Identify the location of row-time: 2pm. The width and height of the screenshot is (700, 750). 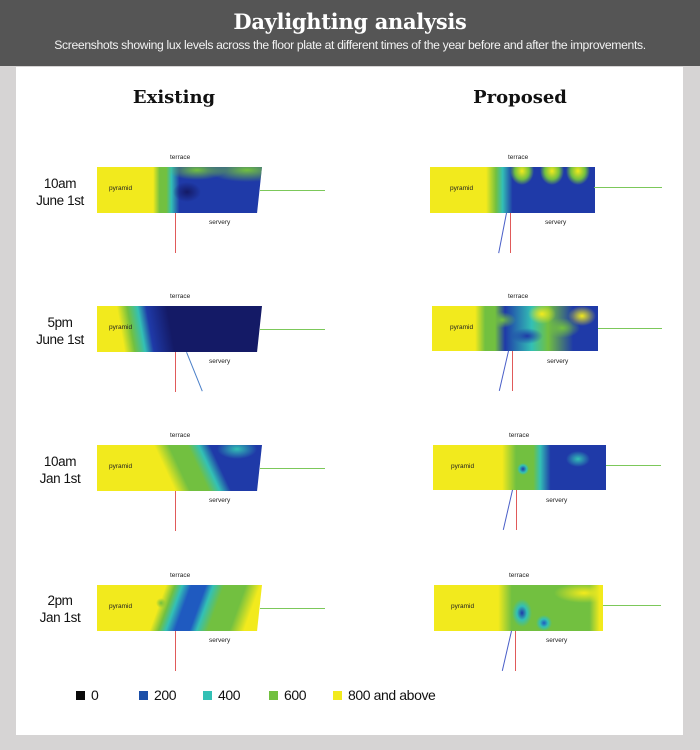
(60, 600).